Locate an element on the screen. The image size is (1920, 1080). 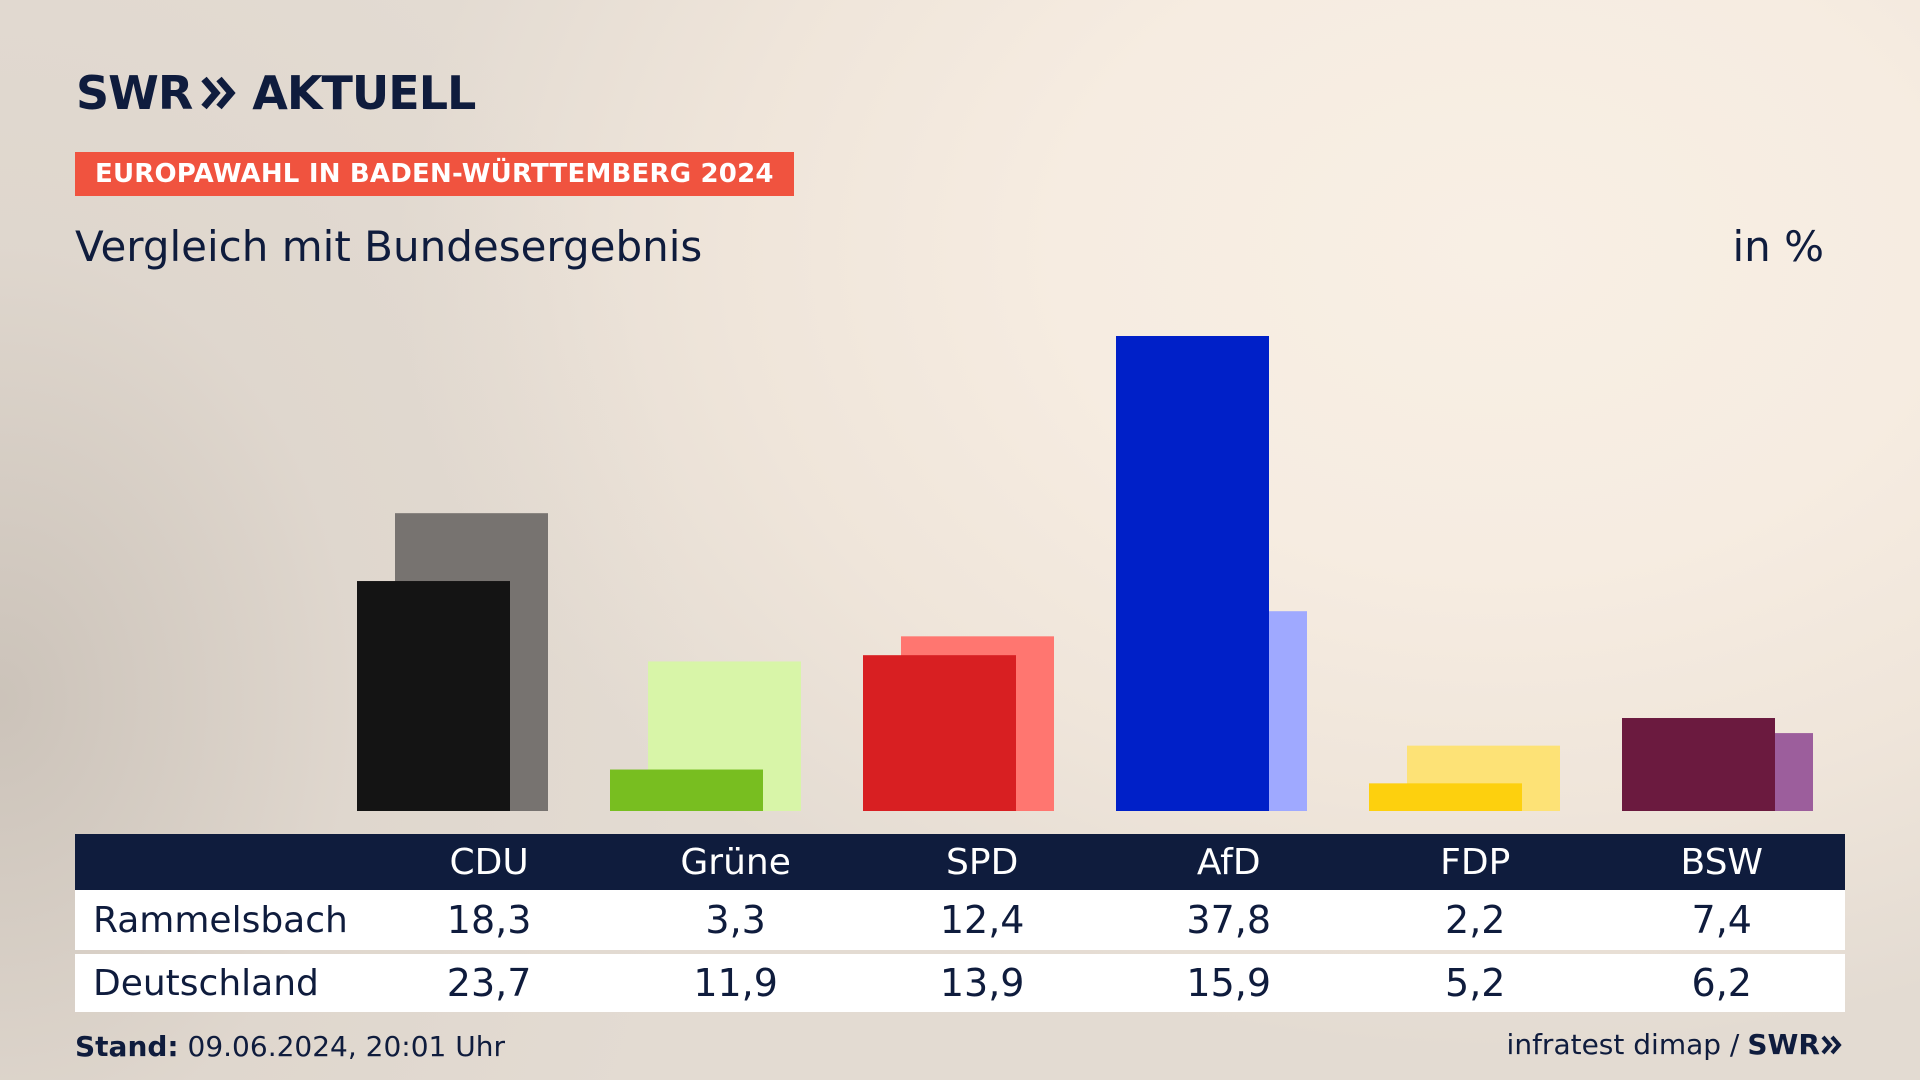
swr-aktuell-logo: SWR AKTUELL is located at coordinates (276, 93).